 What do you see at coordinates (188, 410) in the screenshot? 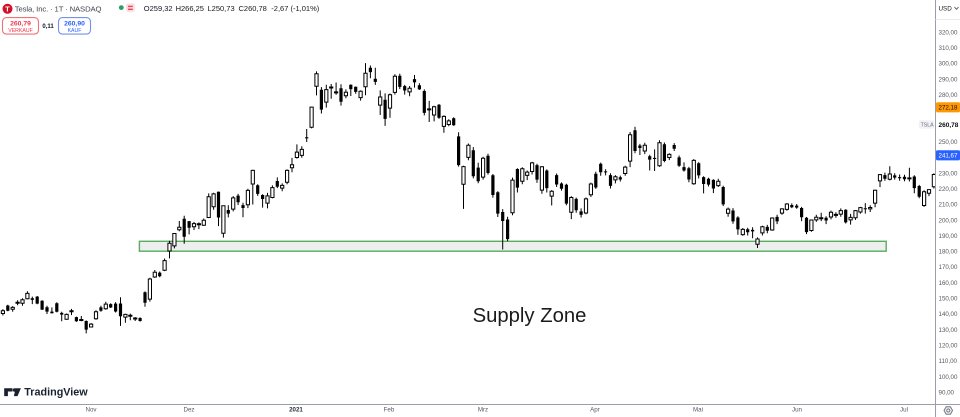
I see `svg-text: Dez` at bounding box center [188, 410].